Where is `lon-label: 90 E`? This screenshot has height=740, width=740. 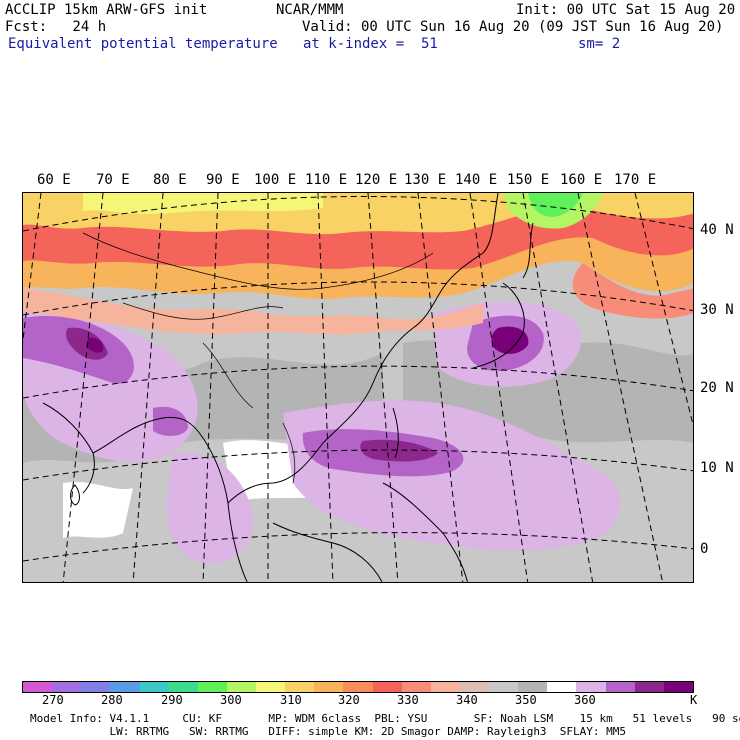 lon-label: 90 E is located at coordinates (223, 180).